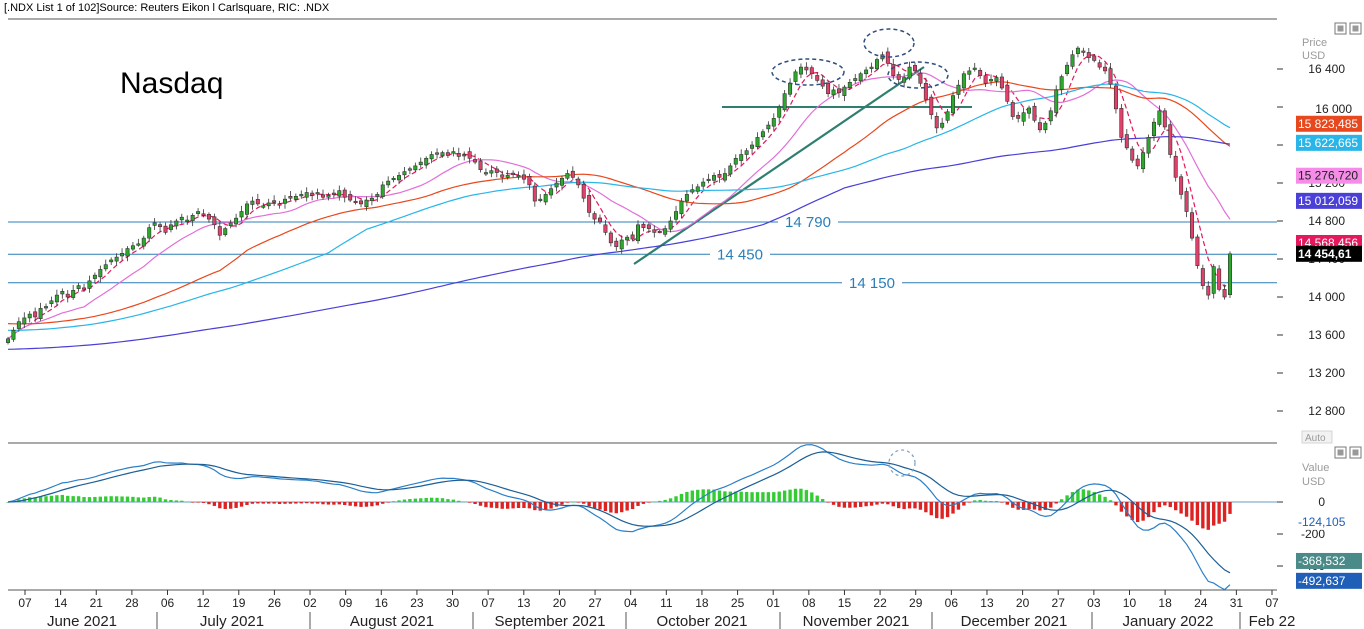 This screenshot has height=629, width=1364. Describe the element at coordinates (631, 603) in the screenshot. I see `x-day-label: 04` at that location.